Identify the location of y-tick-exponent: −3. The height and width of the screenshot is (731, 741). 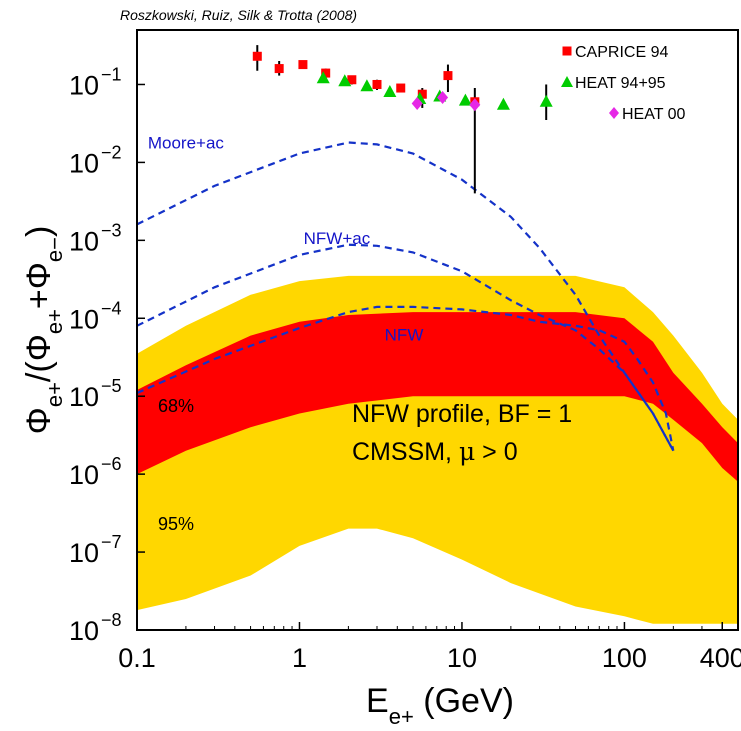
(111, 230).